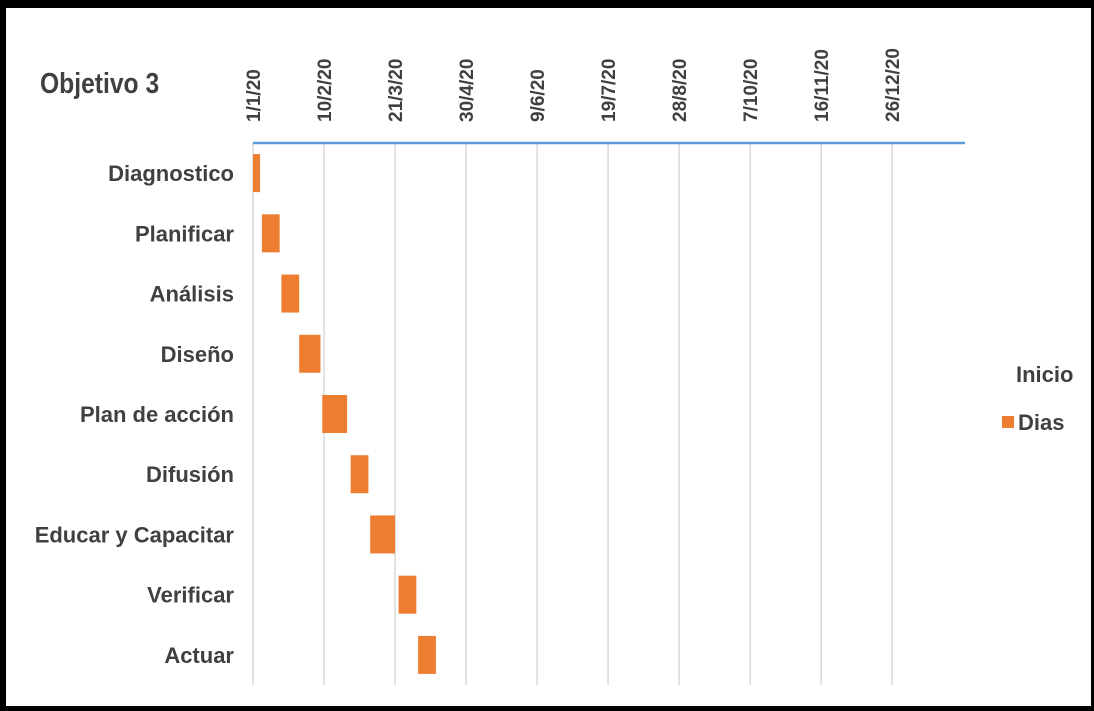 The image size is (1094, 711). I want to click on x-tick-label: 16/11/20, so click(822, 85).